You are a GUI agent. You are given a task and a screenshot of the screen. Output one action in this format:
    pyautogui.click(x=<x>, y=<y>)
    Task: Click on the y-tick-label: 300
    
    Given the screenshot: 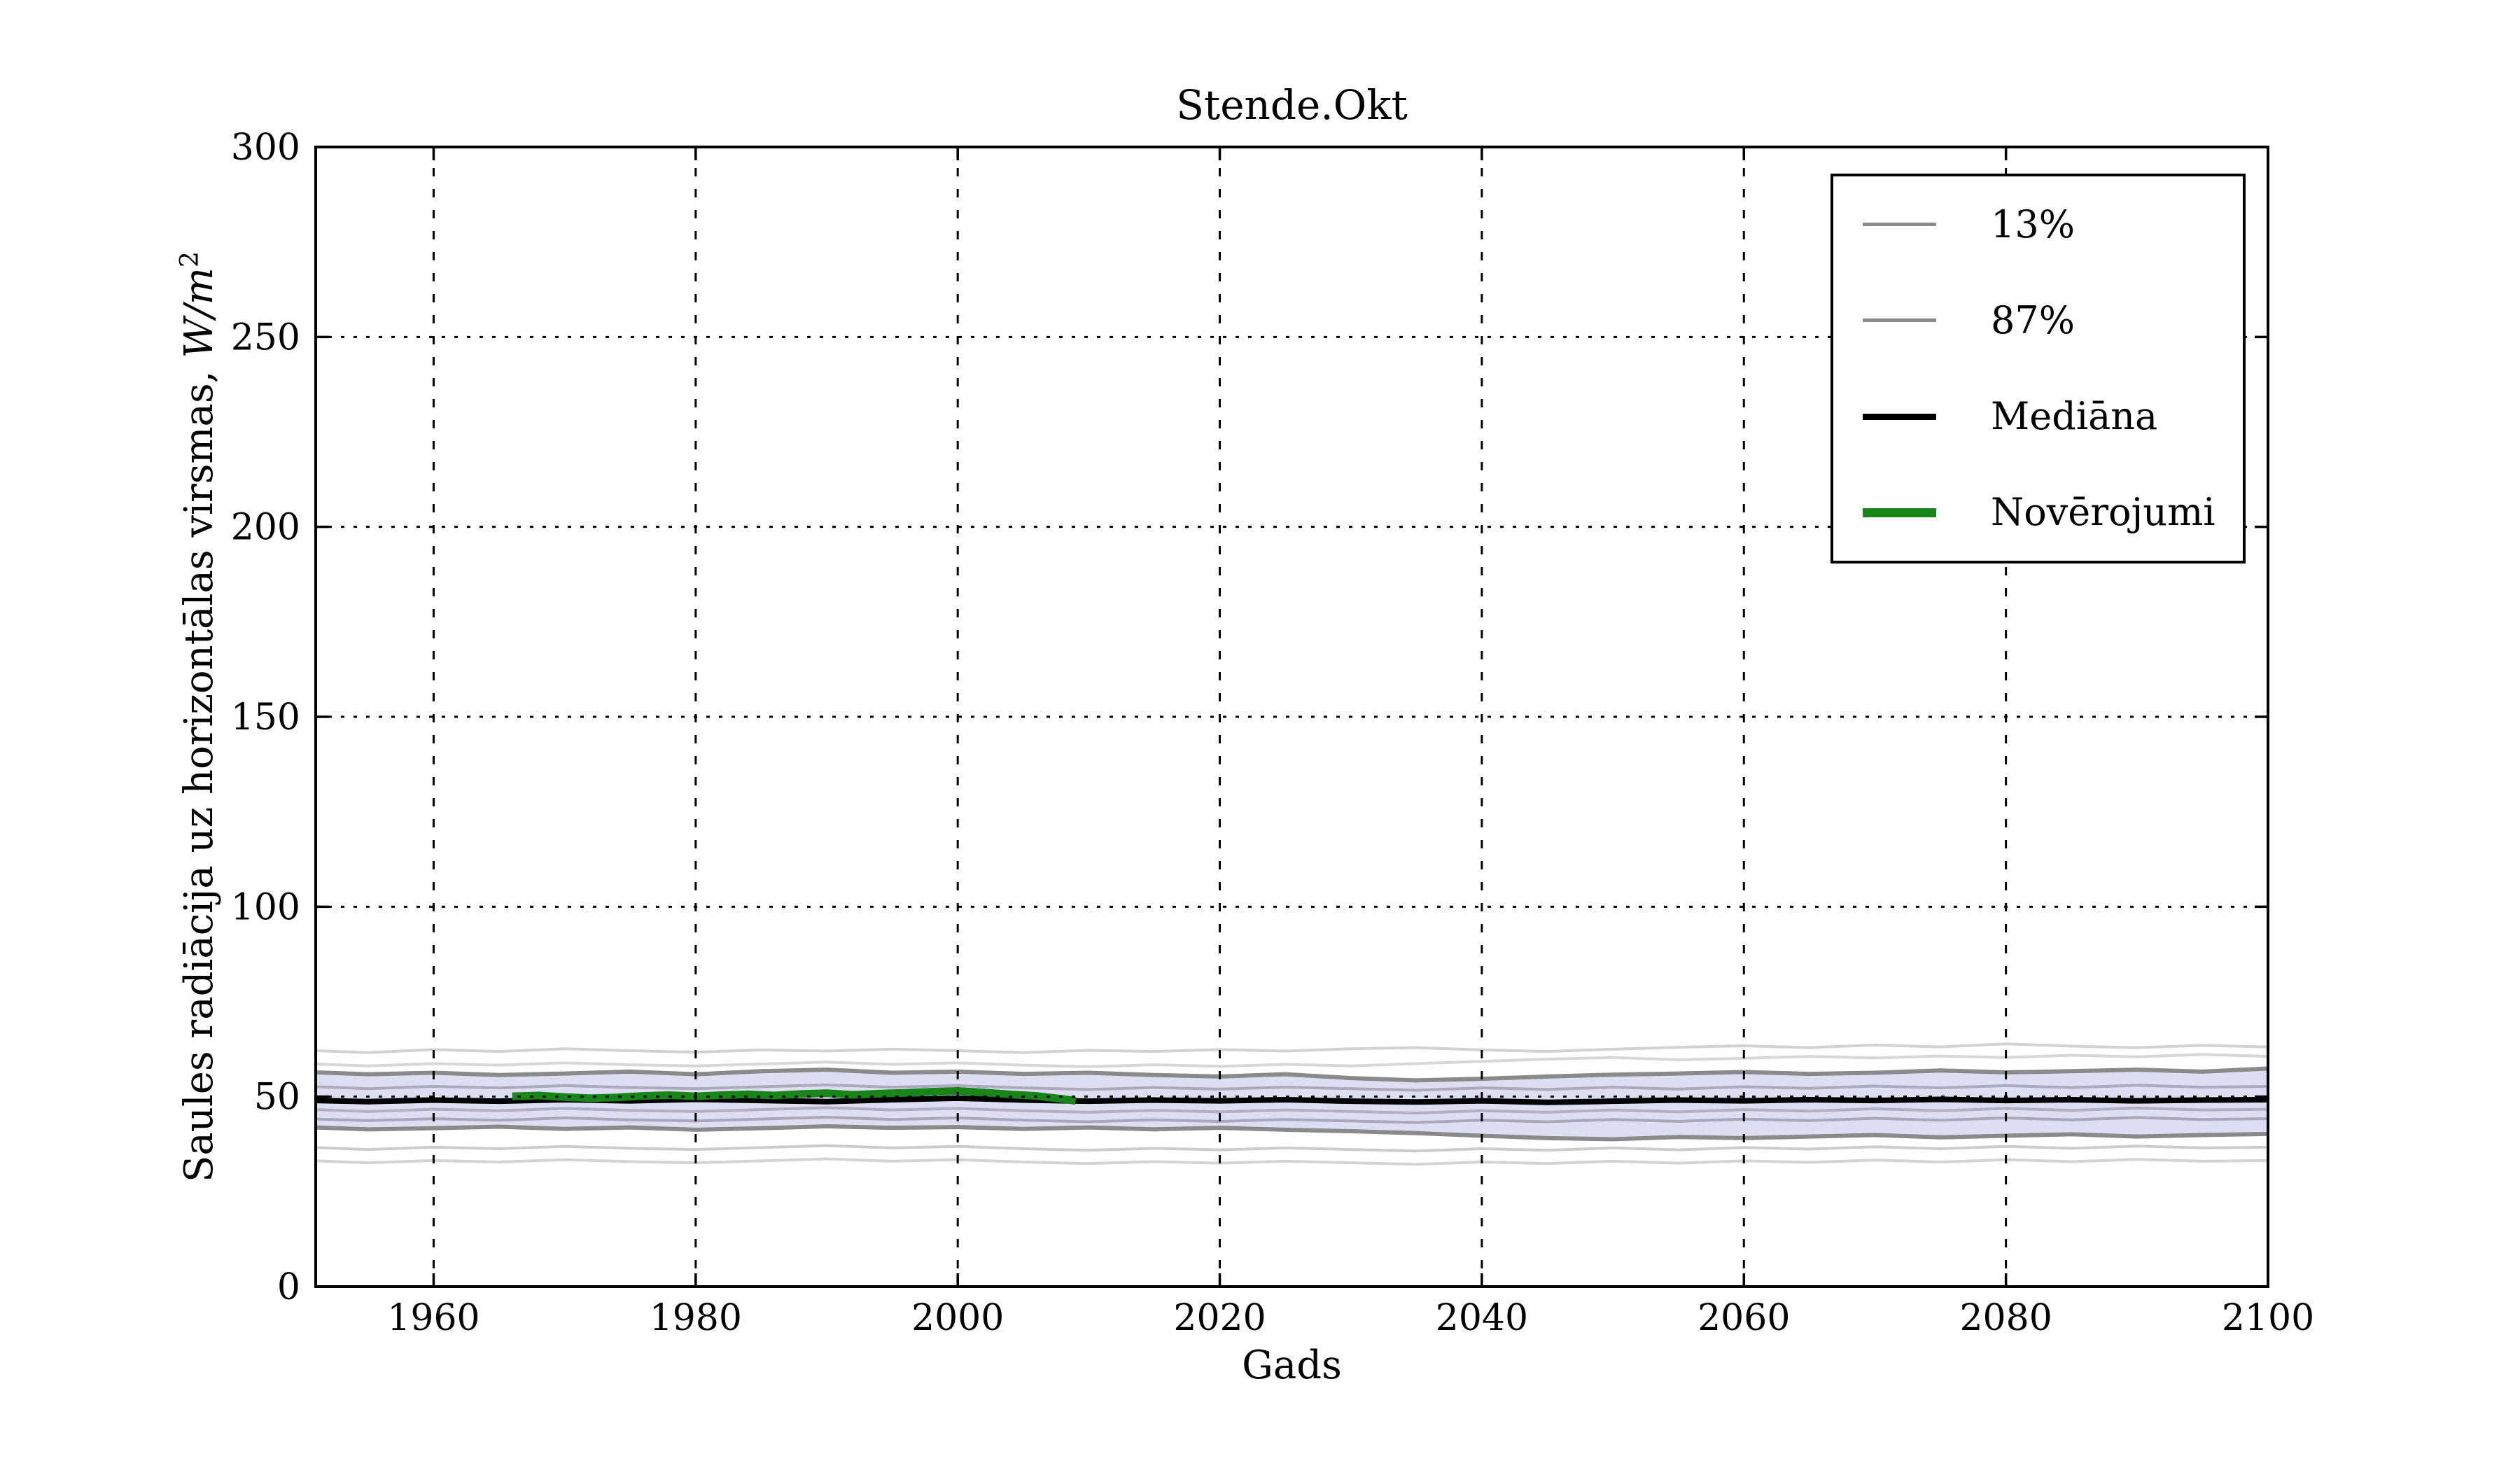 What is the action you would take?
    pyautogui.click(x=265, y=148)
    